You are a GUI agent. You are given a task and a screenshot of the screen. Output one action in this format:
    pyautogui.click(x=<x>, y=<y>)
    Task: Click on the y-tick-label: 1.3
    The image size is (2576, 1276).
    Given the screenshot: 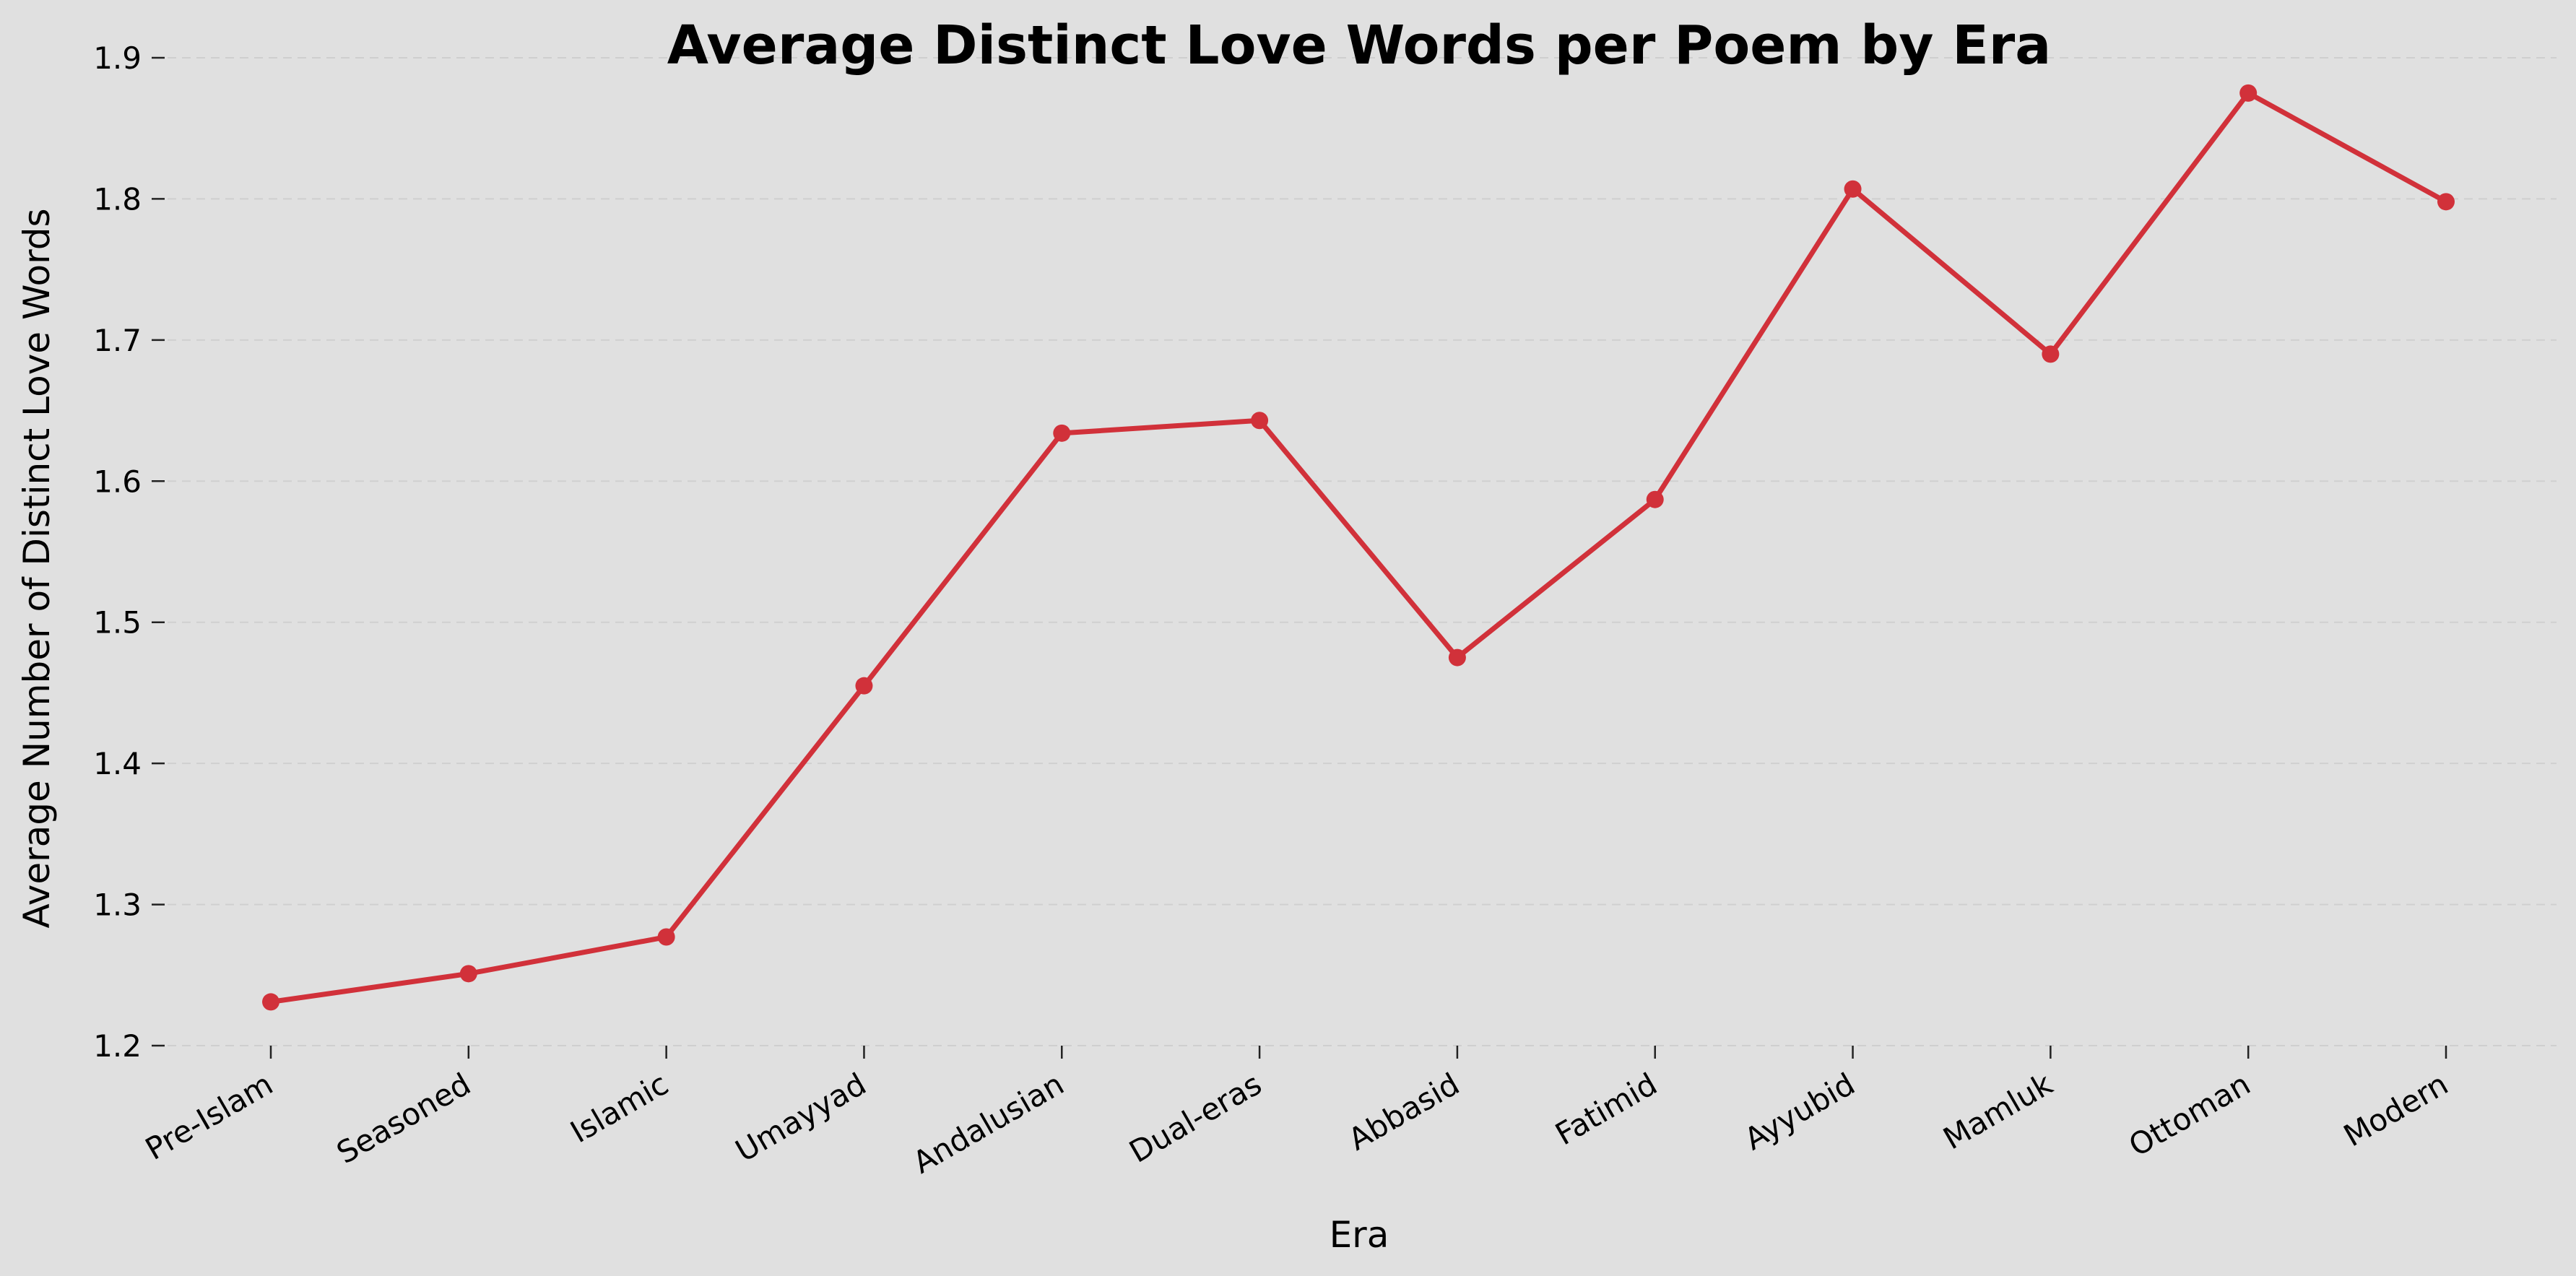 What is the action you would take?
    pyautogui.click(x=117, y=905)
    